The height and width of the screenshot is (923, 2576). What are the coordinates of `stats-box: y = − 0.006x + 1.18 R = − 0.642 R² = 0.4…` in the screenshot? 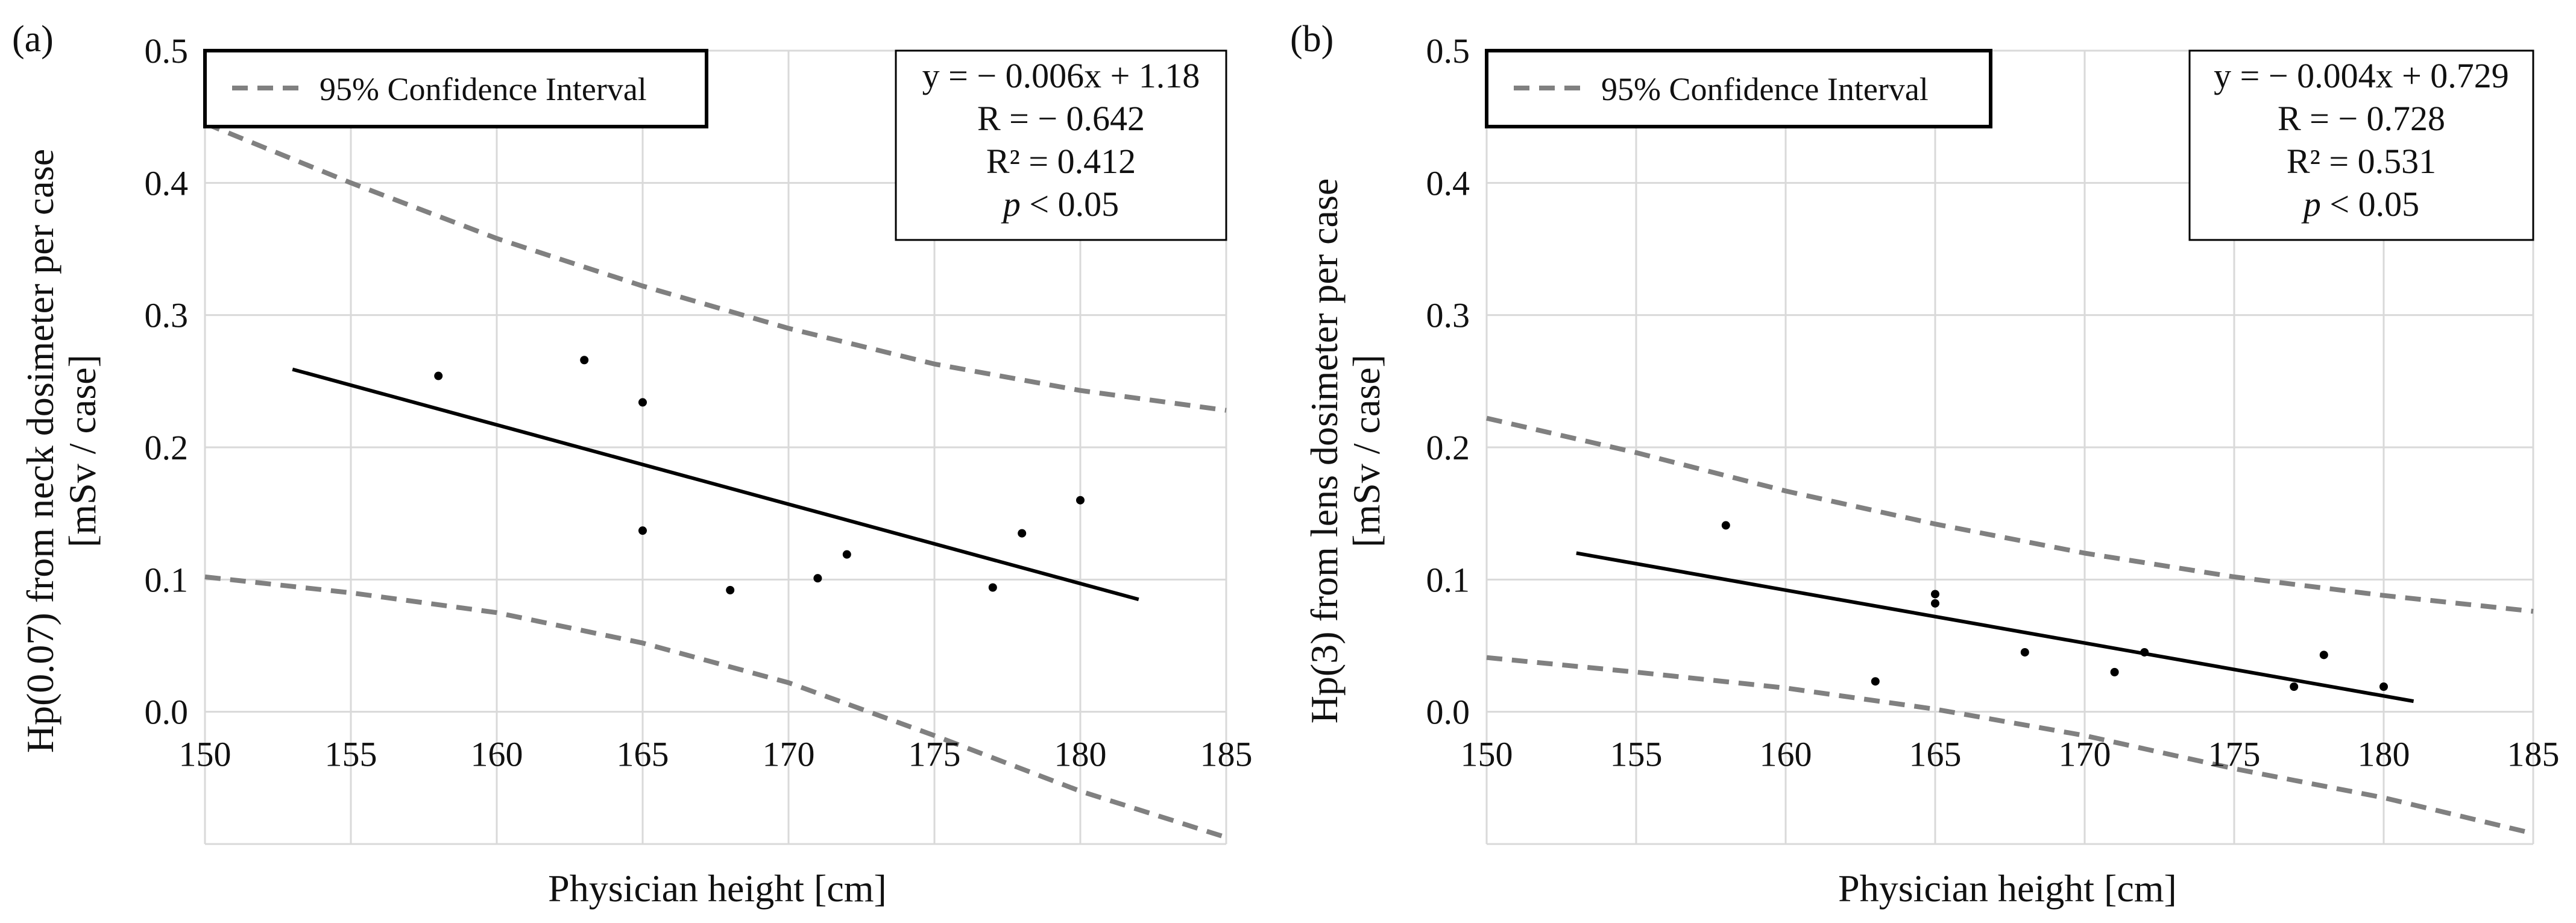 It's located at (1061, 145).